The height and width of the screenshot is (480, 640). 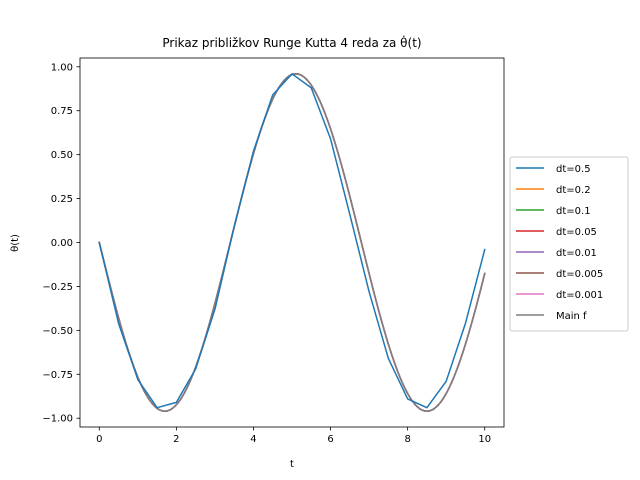 What do you see at coordinates (99, 439) in the screenshot?
I see `x-tick-label: 0` at bounding box center [99, 439].